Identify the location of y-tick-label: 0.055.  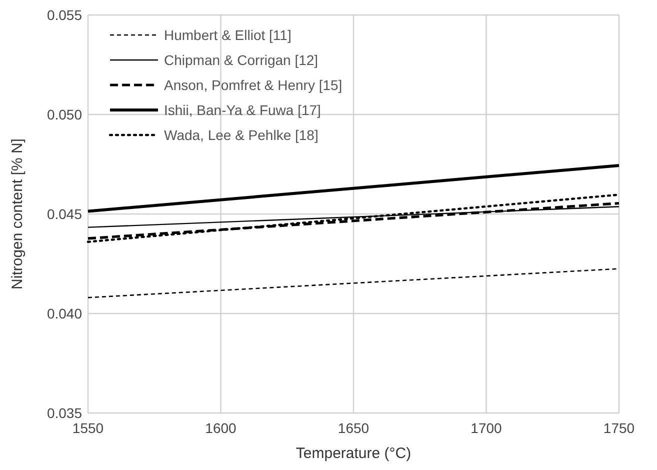
(64, 15).